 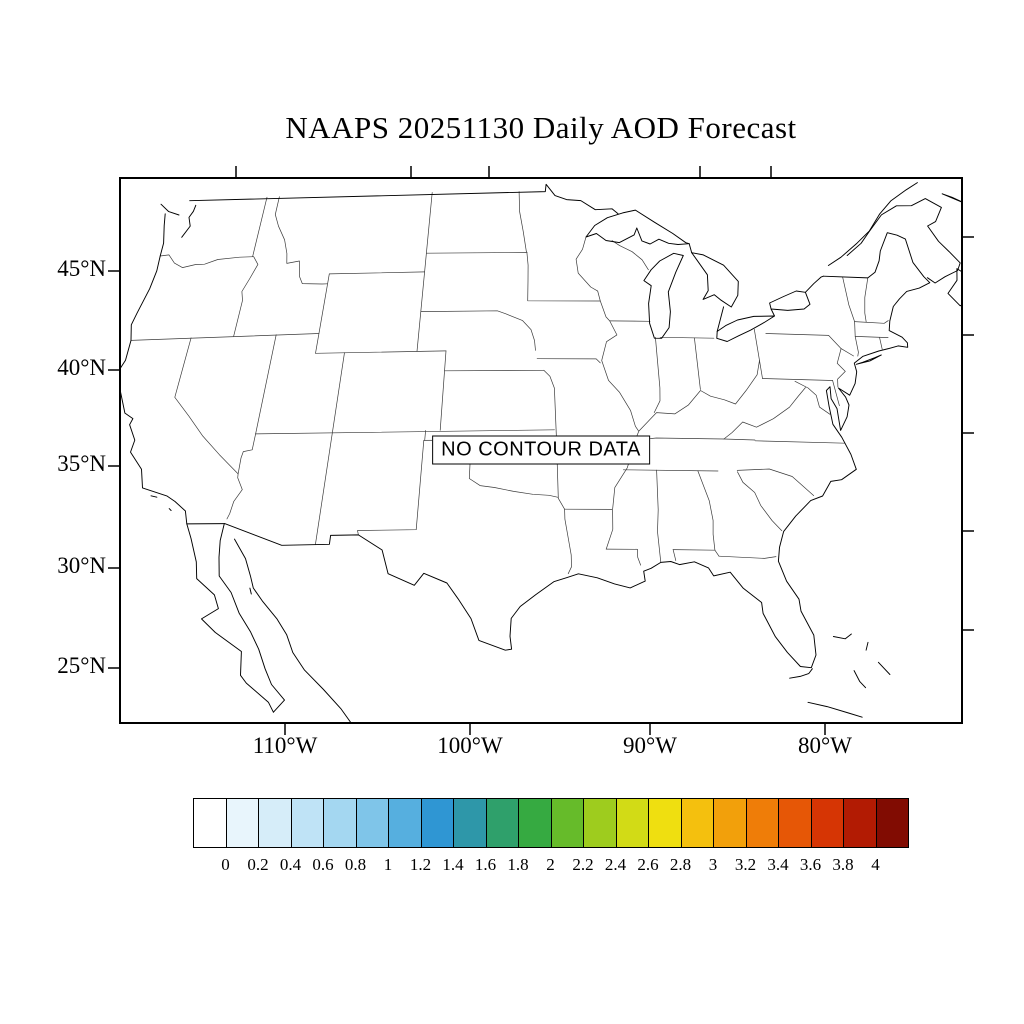 What do you see at coordinates (420, 864) in the screenshot?
I see `colorbar-tick-label: 1.2` at bounding box center [420, 864].